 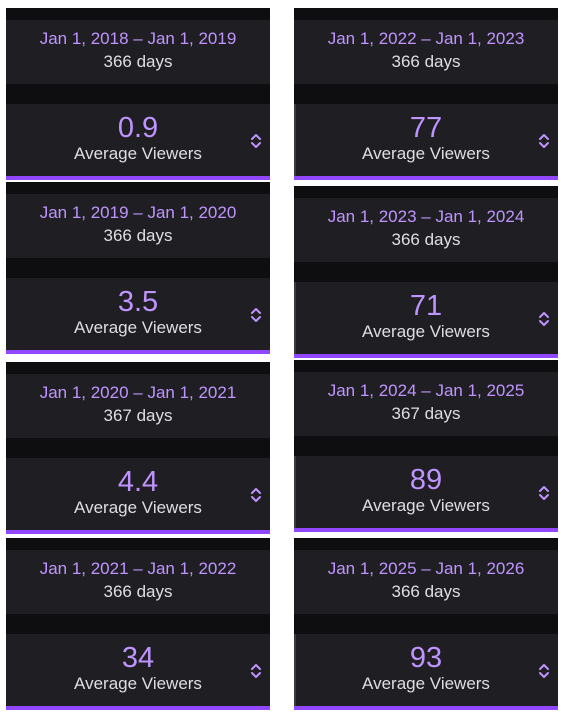 I want to click on average-viewers-stat: 93 Average Viewers, so click(x=426, y=672).